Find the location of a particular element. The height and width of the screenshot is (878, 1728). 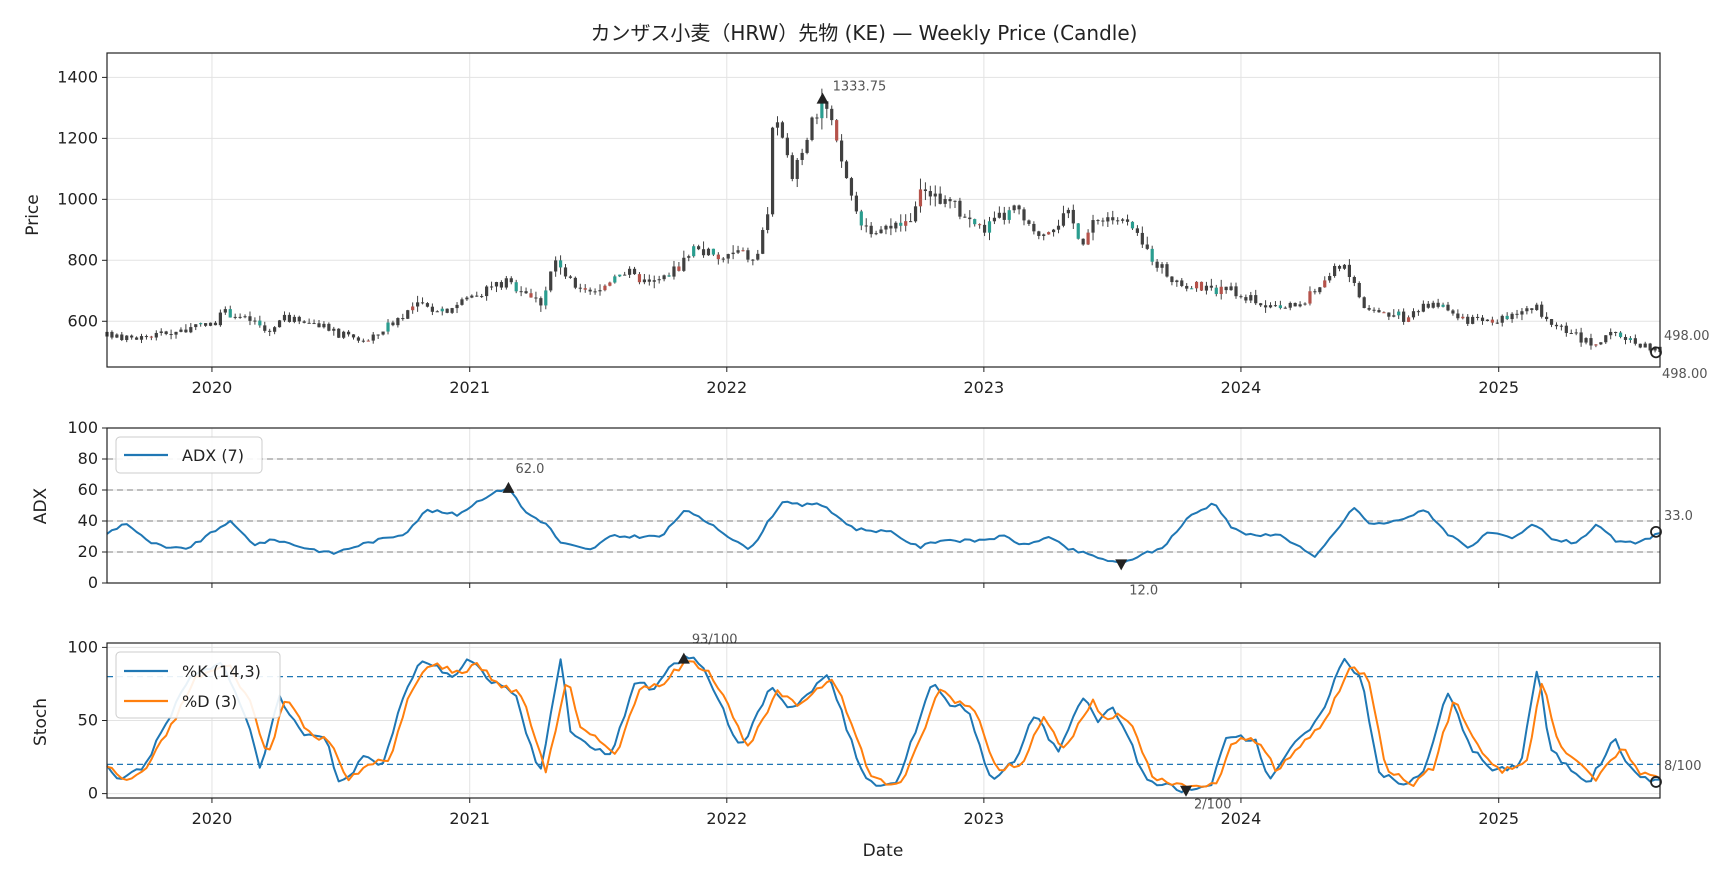

price-xtick-label-2020: 2020 is located at coordinates (212, 387).